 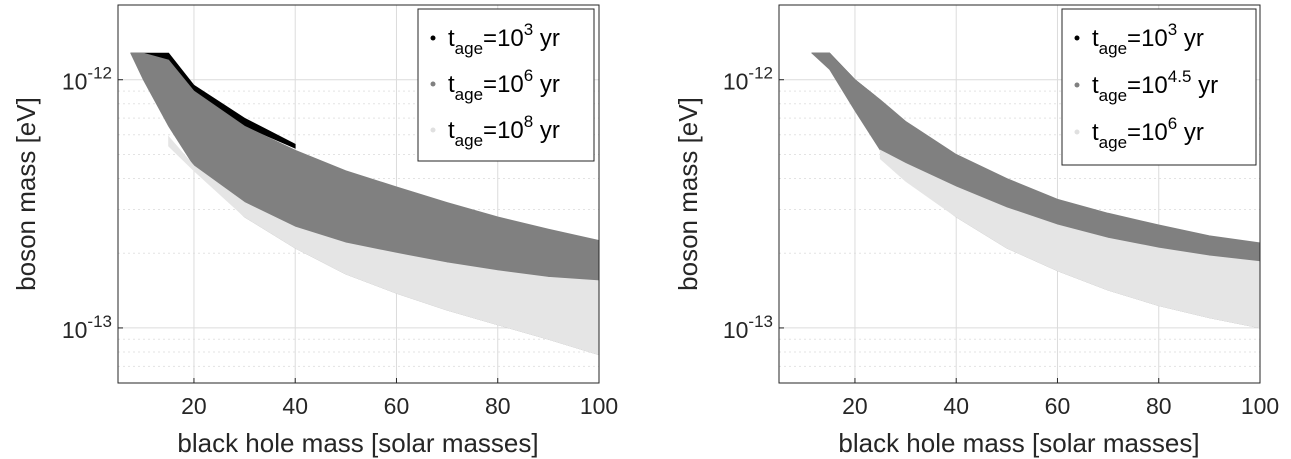 What do you see at coordinates (1155, 86) in the screenshot?
I see `legend-label: tage=104.5 yr` at bounding box center [1155, 86].